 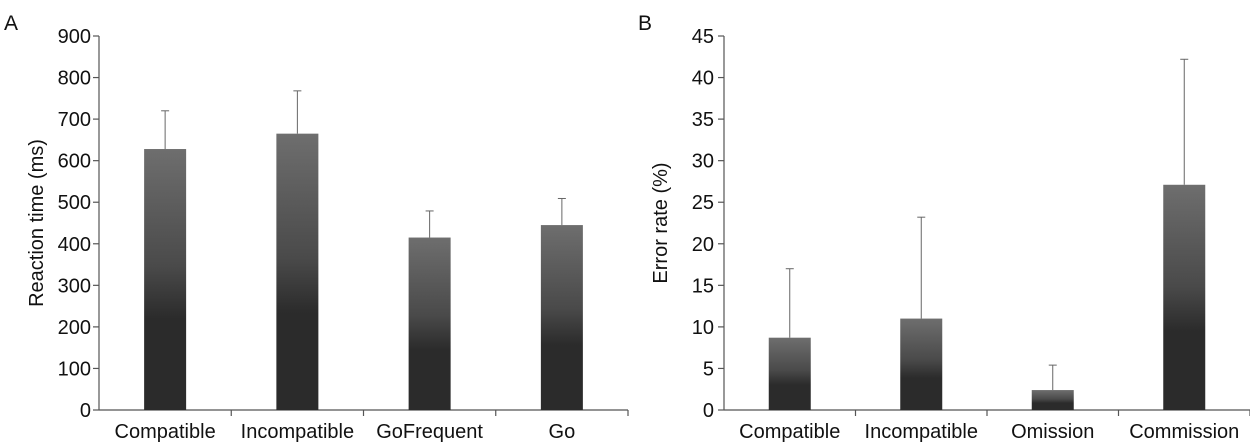 What do you see at coordinates (74, 369) in the screenshot?
I see `y-tick-label: 100` at bounding box center [74, 369].